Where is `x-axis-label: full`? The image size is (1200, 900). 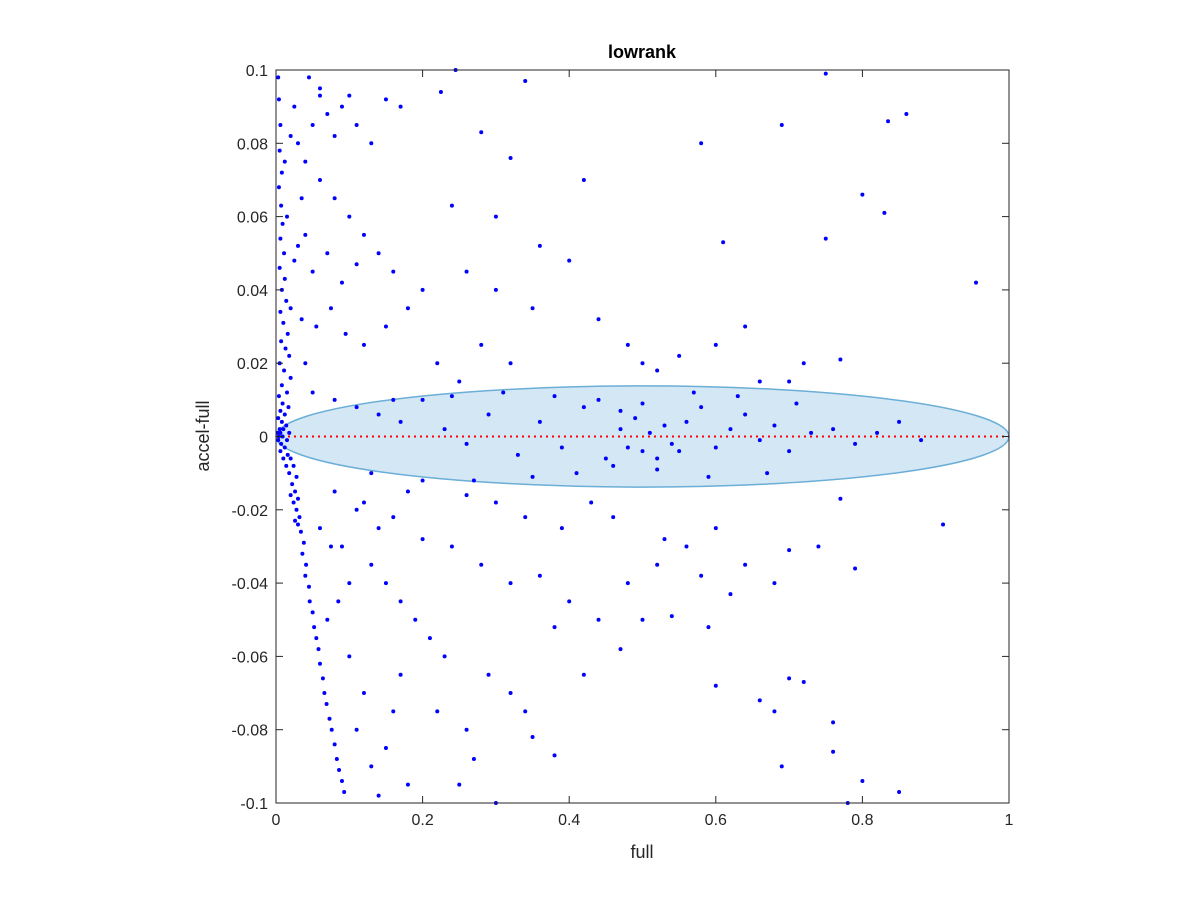
x-axis-label: full is located at coordinates (641, 852).